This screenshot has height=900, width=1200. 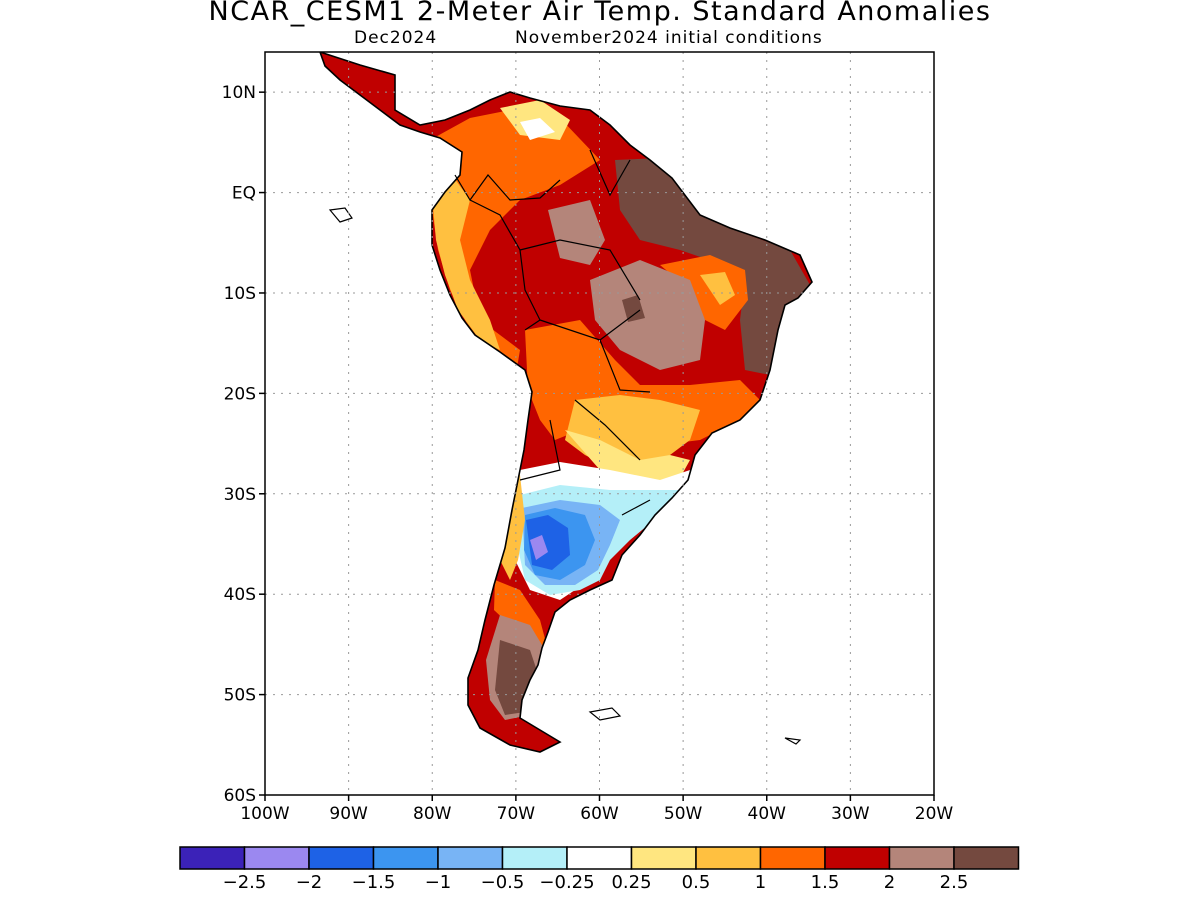 What do you see at coordinates (503, 882) in the screenshot?
I see `colorbar-label: −0.5` at bounding box center [503, 882].